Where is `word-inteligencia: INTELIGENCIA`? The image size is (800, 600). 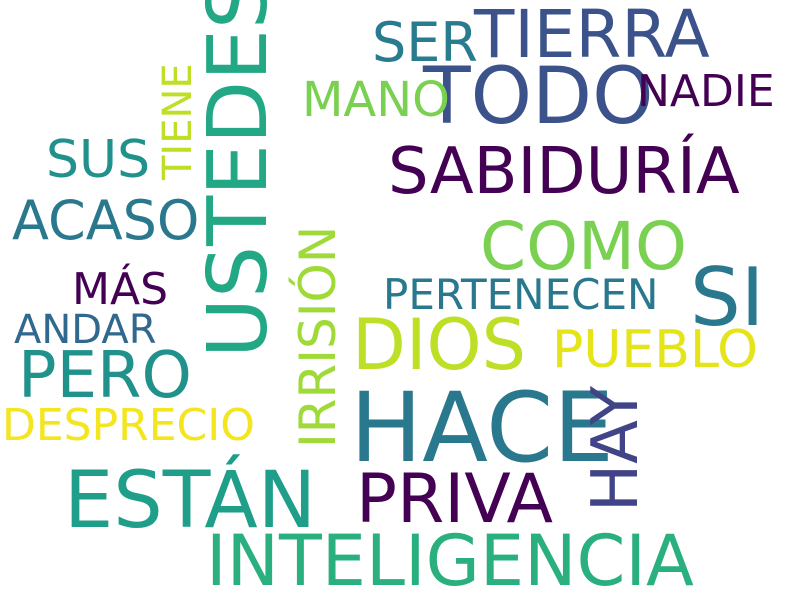 word-inteligencia: INTELIGENCIA is located at coordinates (450, 560).